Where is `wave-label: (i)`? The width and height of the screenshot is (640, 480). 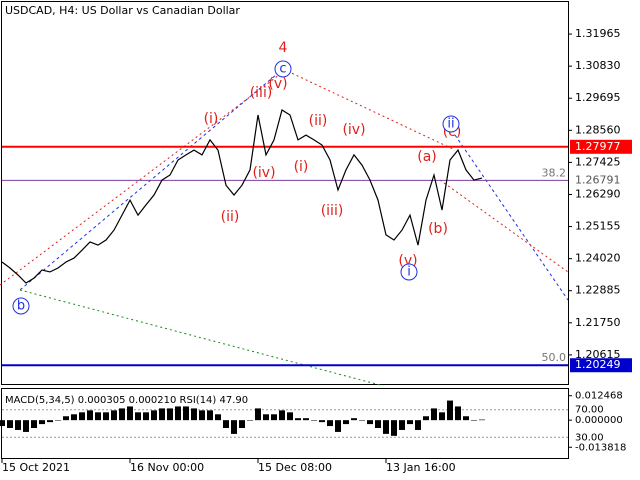
wave-label: (i) is located at coordinates (211, 119).